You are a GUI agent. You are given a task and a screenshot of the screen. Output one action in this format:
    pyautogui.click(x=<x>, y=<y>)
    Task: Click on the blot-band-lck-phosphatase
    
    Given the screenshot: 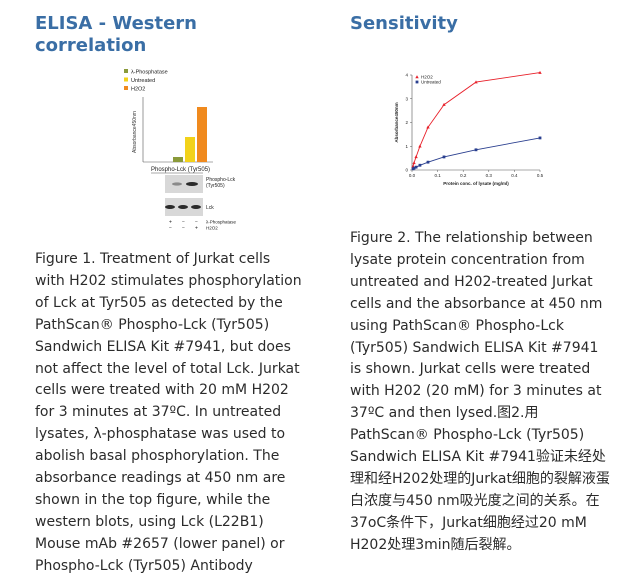 What is the action you would take?
    pyautogui.click(x=170, y=207)
    